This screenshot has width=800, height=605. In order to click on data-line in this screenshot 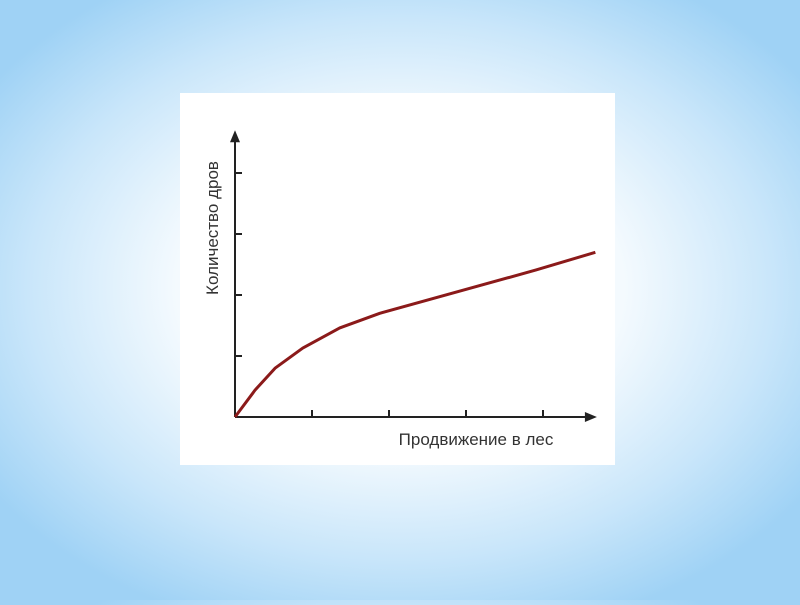, I will do `click(414, 334)`.